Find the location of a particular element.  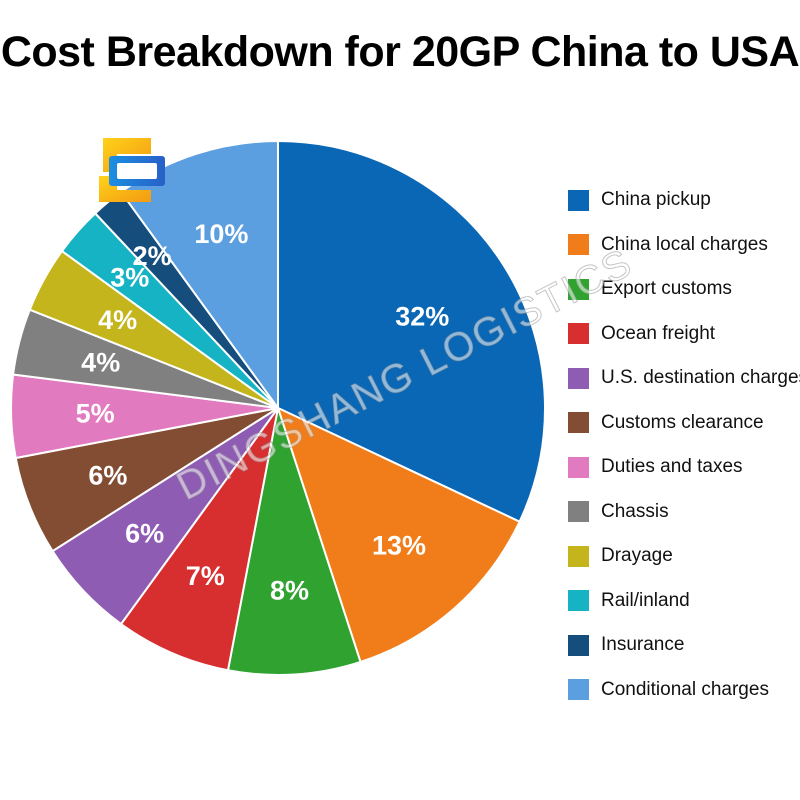

slice-label-1: 13% is located at coordinates (399, 545).